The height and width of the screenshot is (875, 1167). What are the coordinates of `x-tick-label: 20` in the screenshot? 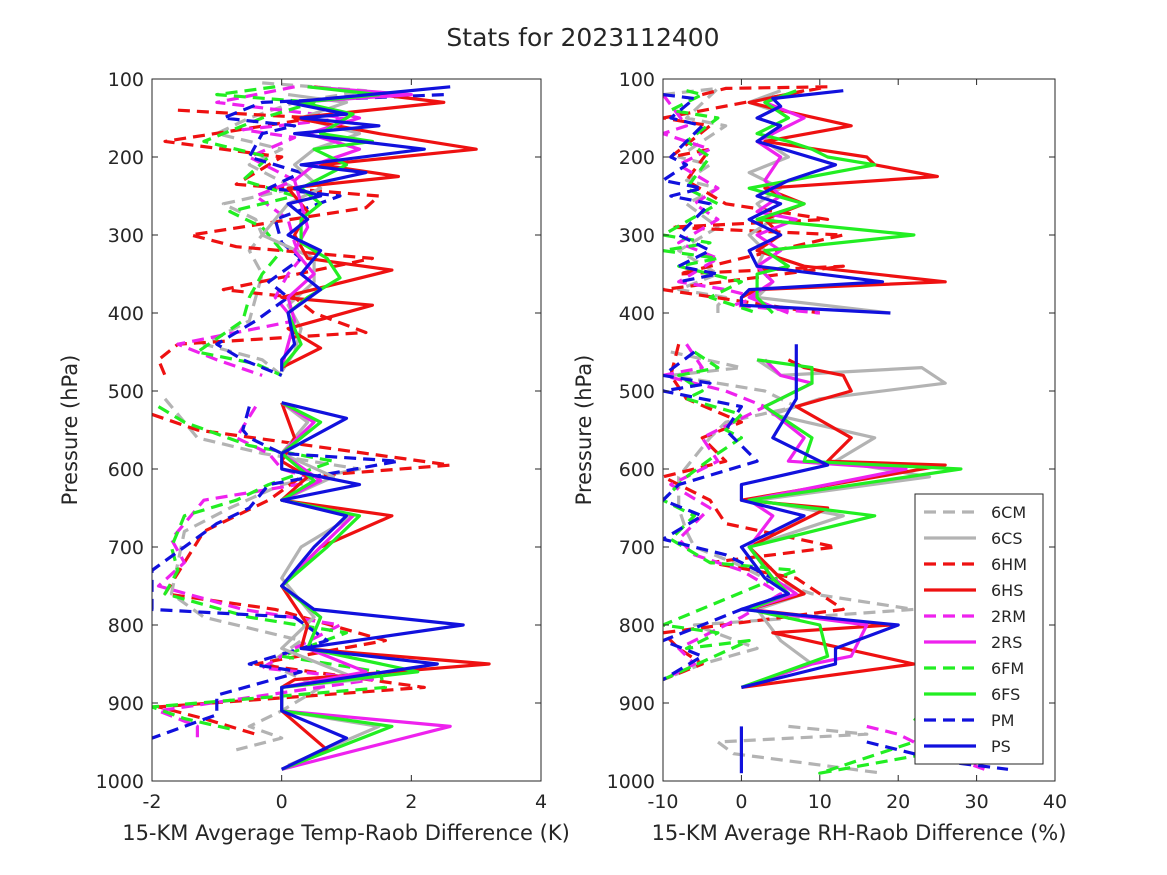 It's located at (898, 802).